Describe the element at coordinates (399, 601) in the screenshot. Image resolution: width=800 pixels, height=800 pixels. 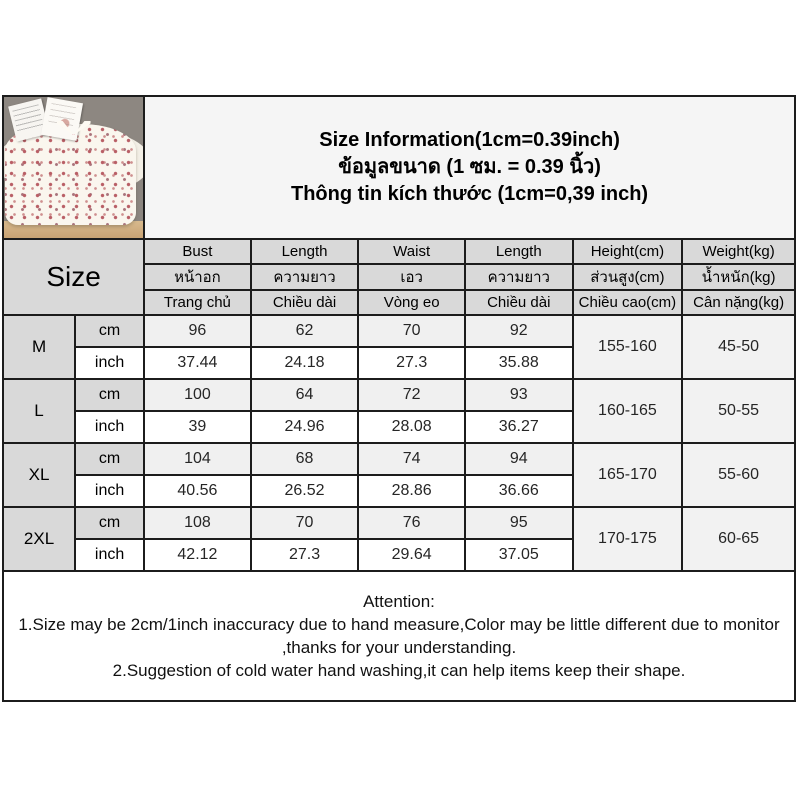
I see `attention-title: Attention:` at that location.